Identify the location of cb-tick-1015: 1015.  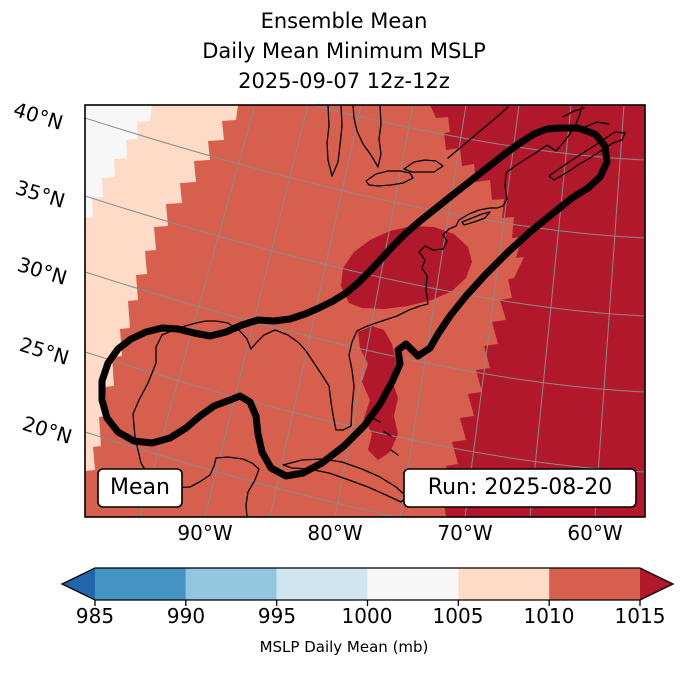
(640, 616).